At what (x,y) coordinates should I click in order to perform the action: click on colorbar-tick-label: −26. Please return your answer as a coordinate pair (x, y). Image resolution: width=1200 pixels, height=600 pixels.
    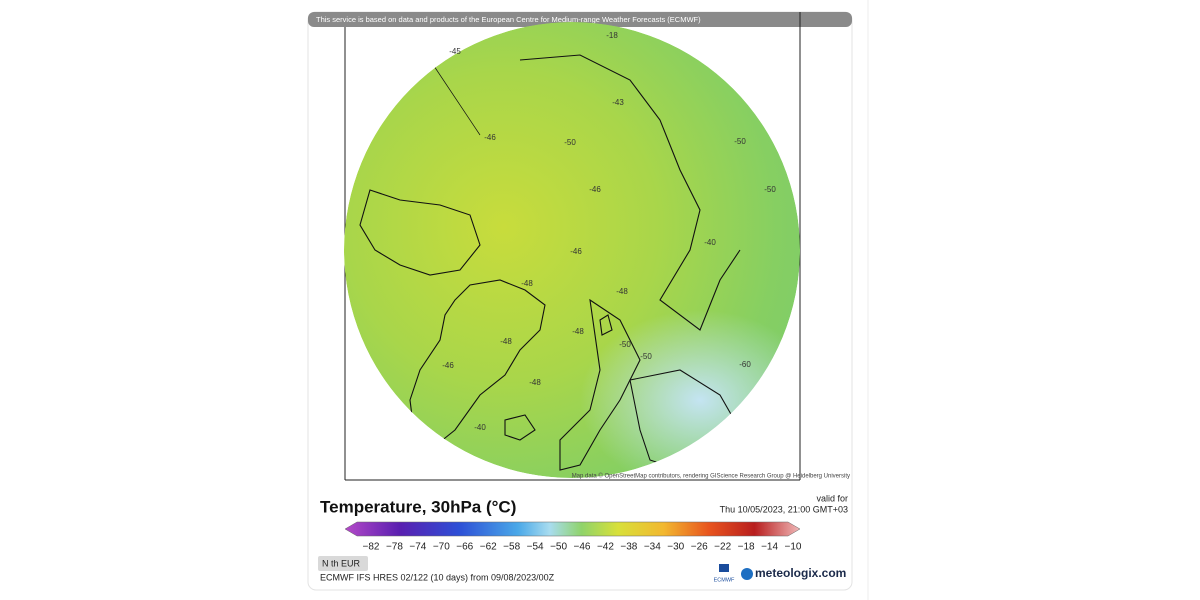
    Looking at the image, I should click on (699, 547).